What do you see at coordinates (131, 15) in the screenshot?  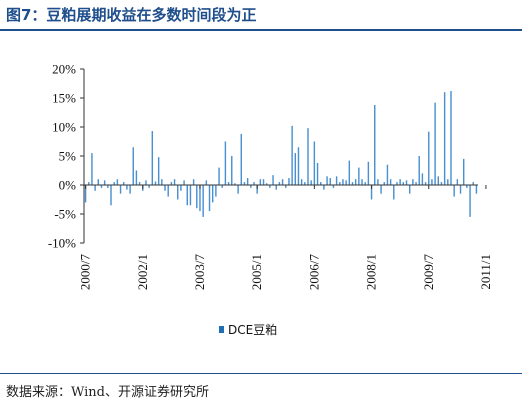 I see `figure-title: 图7：豆粕展期收益在多数时间段为正` at bounding box center [131, 15].